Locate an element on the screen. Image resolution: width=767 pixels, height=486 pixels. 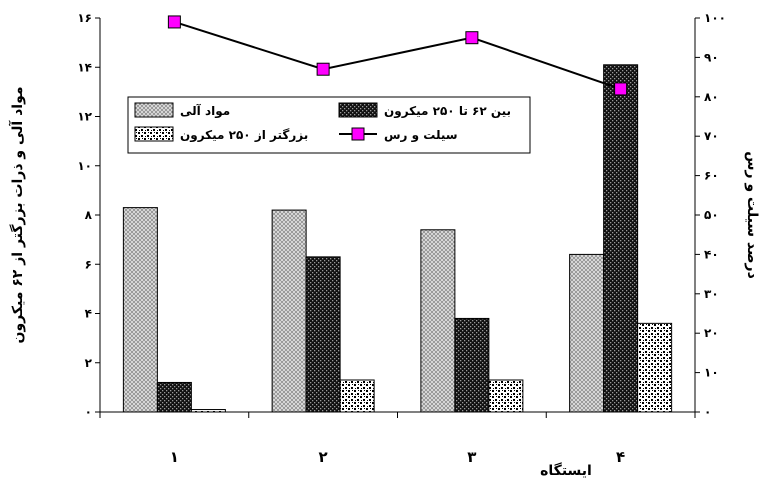
legend-label-silt: سیلت و رس is located at coordinates (421, 135).